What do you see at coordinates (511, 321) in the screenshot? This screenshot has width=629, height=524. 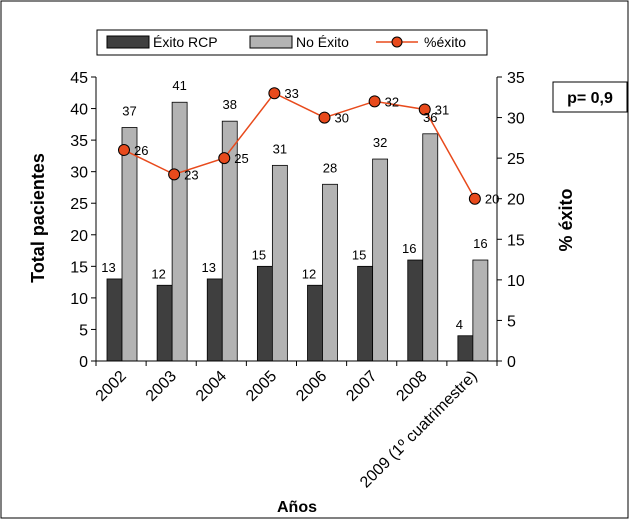 I see `y2-tick-label-5: 5` at bounding box center [511, 321].